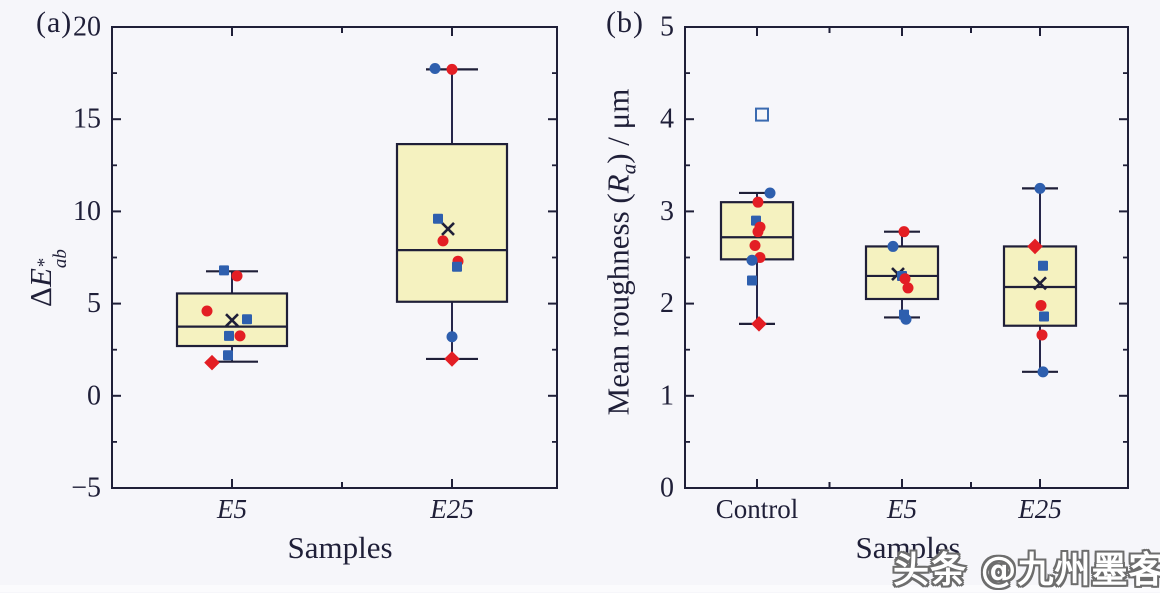 This screenshot has width=1160, height=593. I want to click on box, so click(452, 222).